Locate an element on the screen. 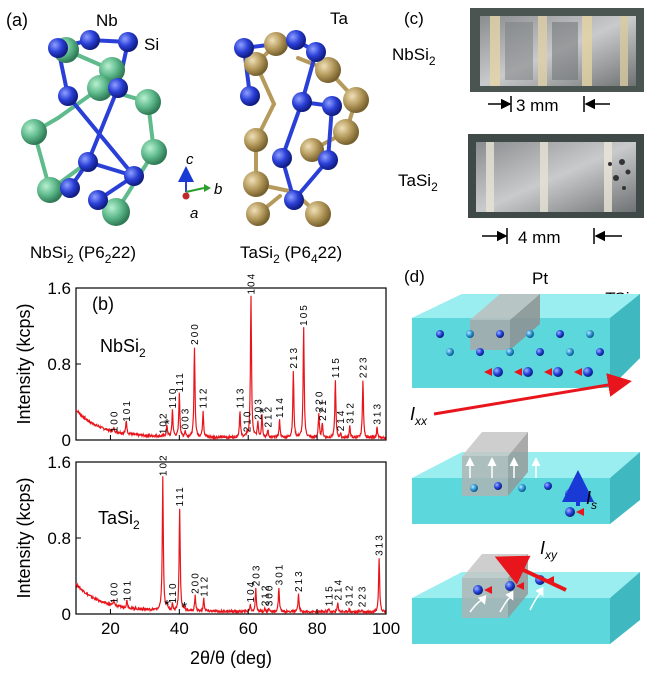 This screenshot has height=675, width=662. peak-label: 200 is located at coordinates (196, 582).